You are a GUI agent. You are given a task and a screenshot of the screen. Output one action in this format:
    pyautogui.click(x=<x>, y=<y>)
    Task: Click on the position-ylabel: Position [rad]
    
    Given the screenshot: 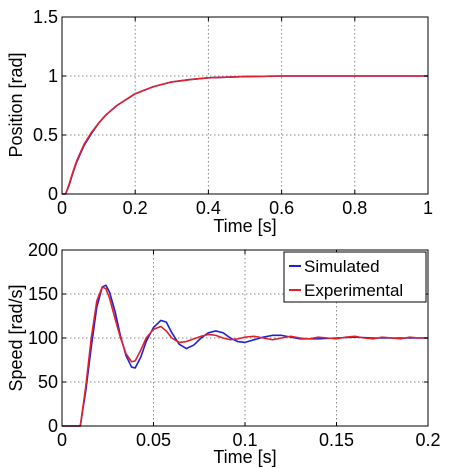 What is the action you would take?
    pyautogui.click(x=16, y=104)
    